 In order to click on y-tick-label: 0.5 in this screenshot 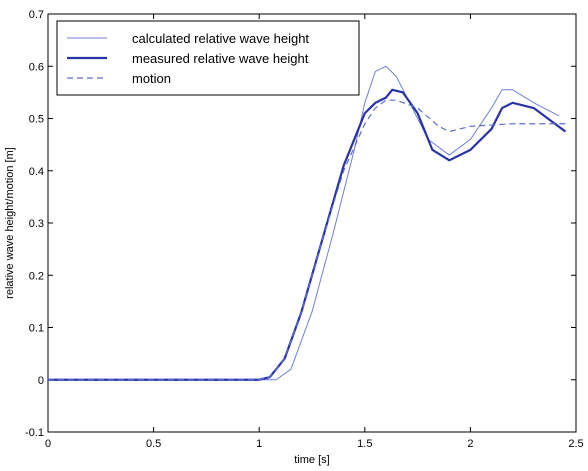, I will do `click(36, 120)`.